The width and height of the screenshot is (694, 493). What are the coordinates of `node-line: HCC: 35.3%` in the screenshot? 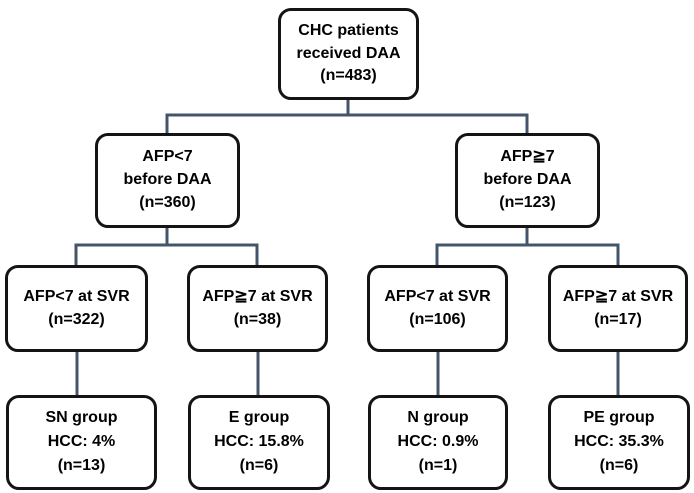 It's located at (619, 442).